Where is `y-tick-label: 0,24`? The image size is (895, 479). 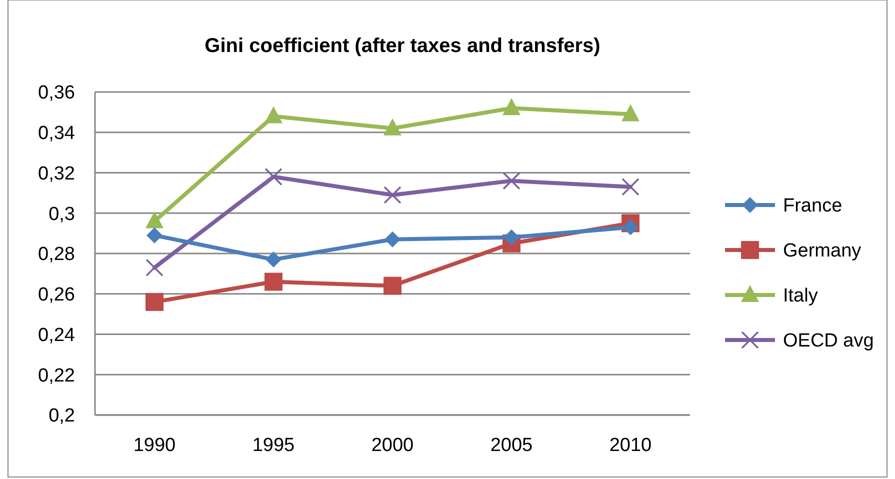 y-tick-label: 0,24 is located at coordinates (57, 335).